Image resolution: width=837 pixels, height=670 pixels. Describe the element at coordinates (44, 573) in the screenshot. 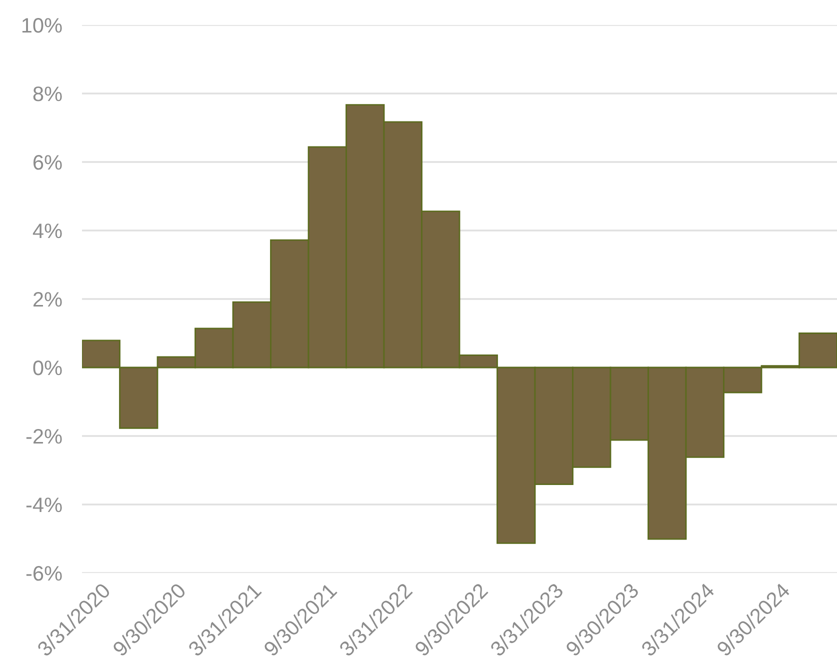

I see `y-tick-label: -6%` at that location.